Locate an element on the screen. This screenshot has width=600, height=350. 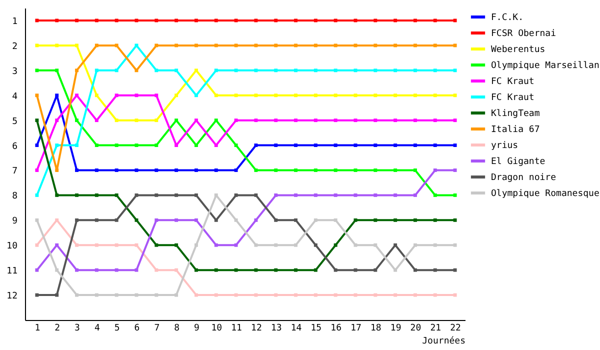
x-axis-title: Journées is located at coordinates (444, 341).